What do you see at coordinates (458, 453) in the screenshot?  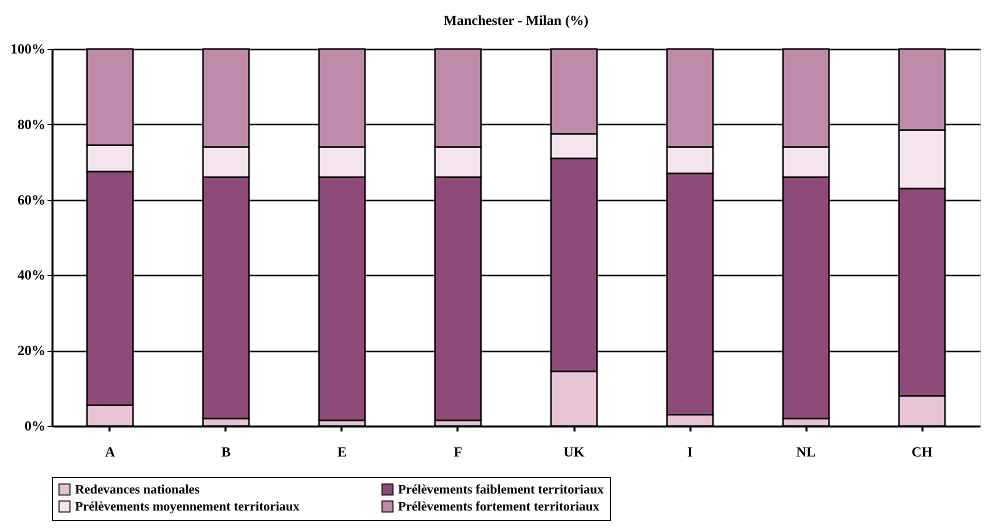 I see `x-tick-label: F` at bounding box center [458, 453].